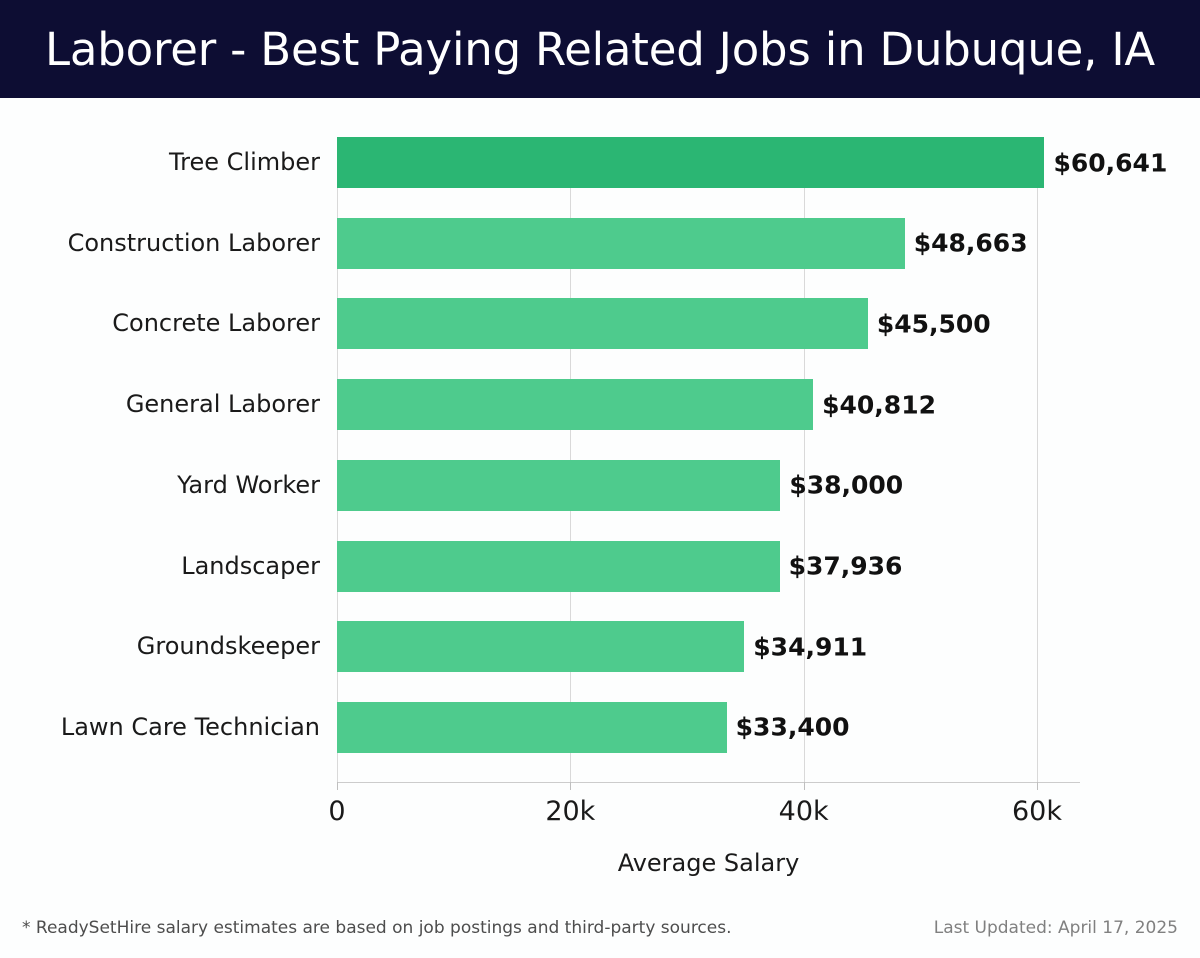 Image resolution: width=1200 pixels, height=958 pixels. I want to click on bar-row: $40,812, so click(687, 405).